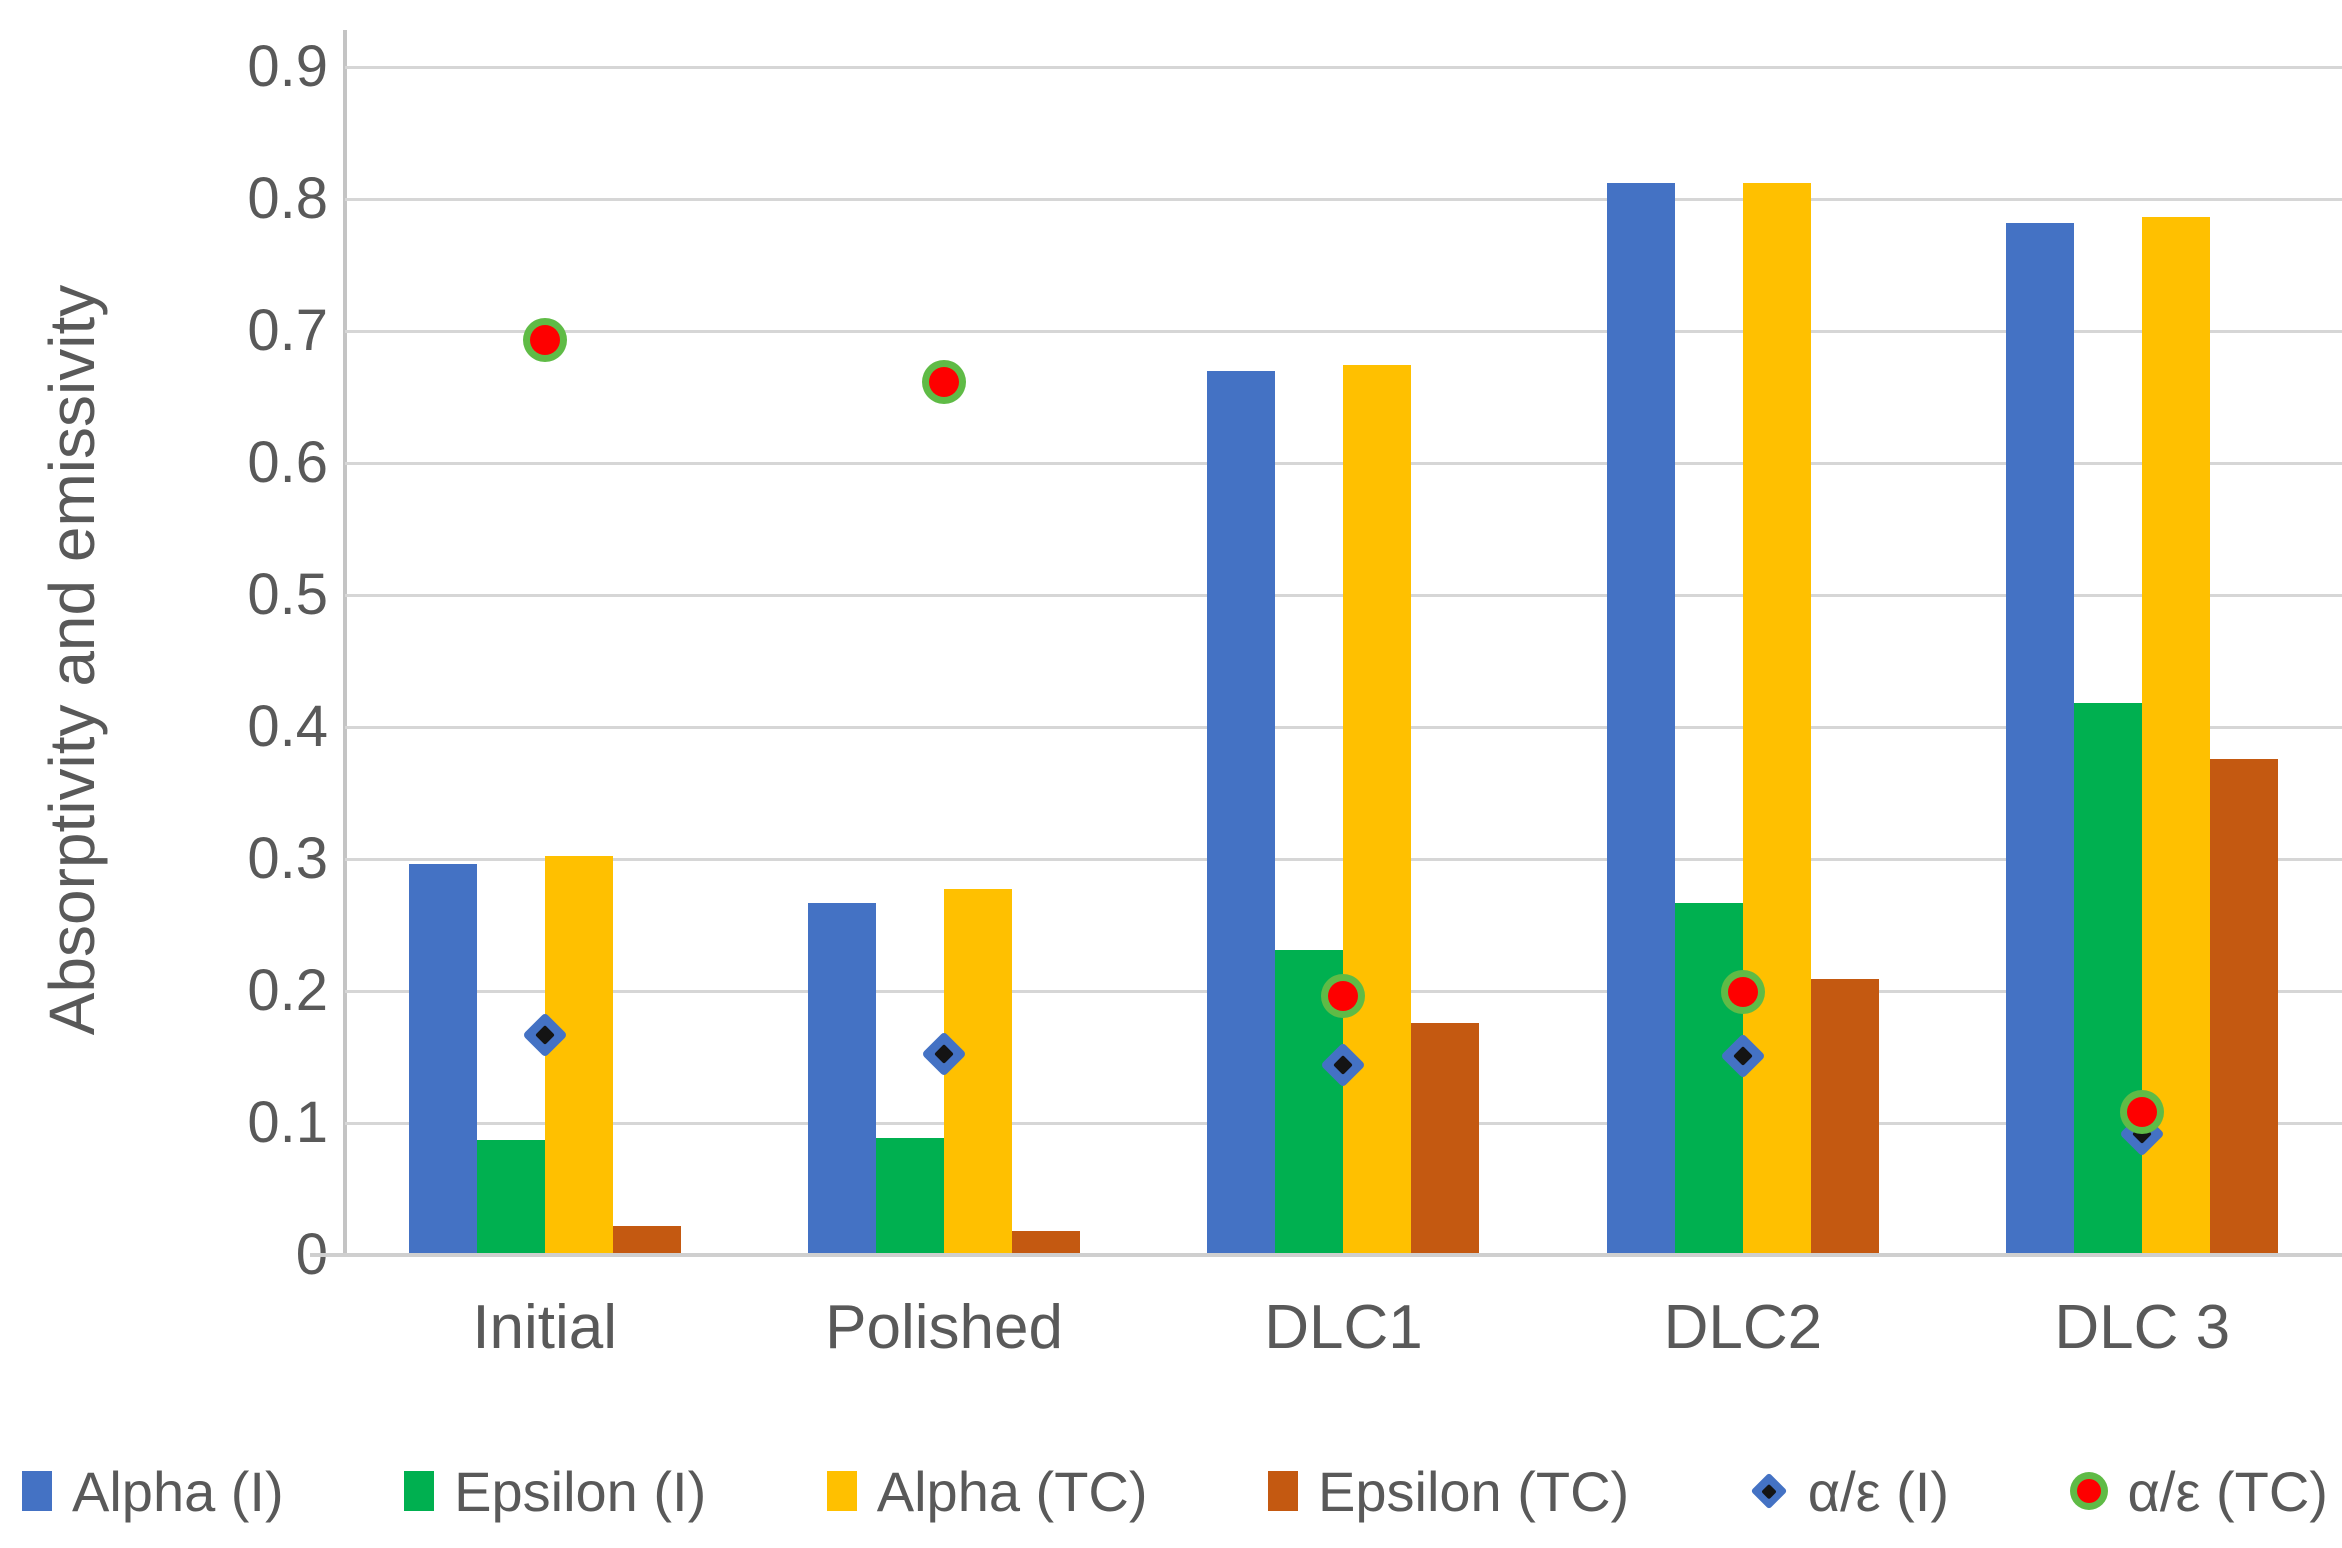 This screenshot has height=1548, width=2342. I want to click on legend-label: Alpha (I), so click(178, 1491).